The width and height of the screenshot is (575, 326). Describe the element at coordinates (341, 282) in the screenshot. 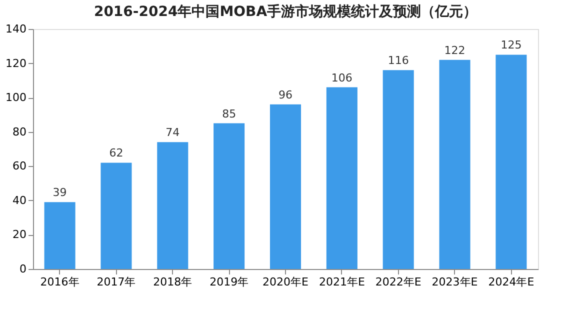

I see `x-tick-label: 2021年E` at that location.